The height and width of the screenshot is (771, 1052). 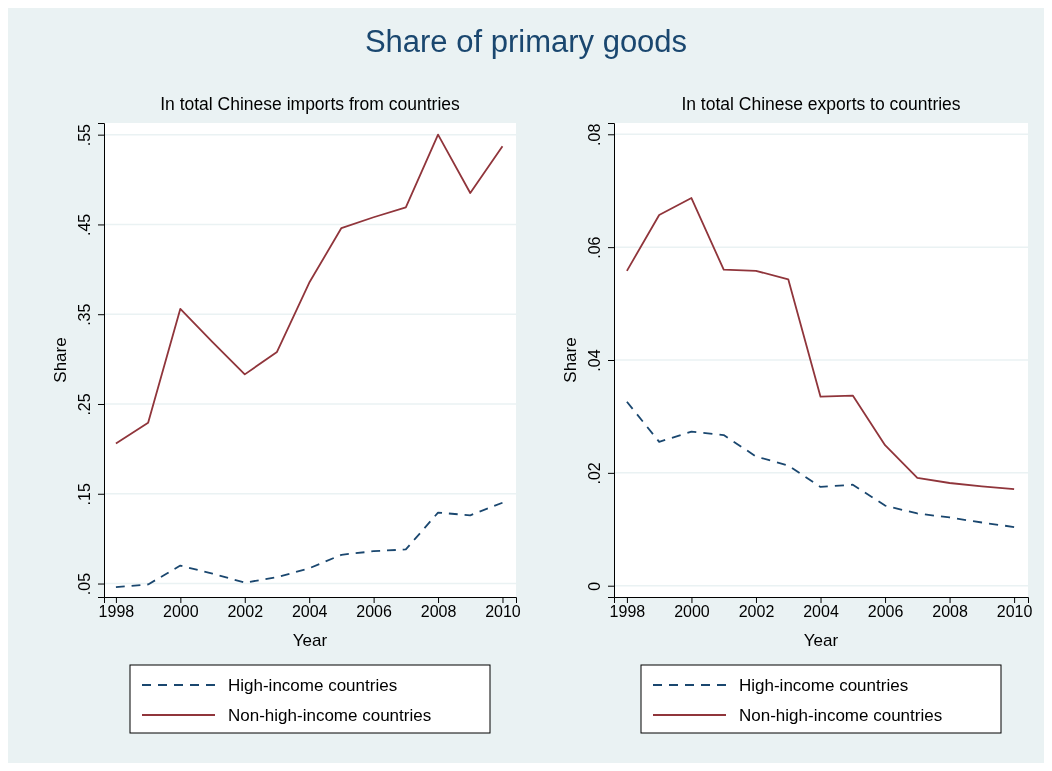 What do you see at coordinates (594, 247) in the screenshot?
I see `y-tick-label: .06` at bounding box center [594, 247].